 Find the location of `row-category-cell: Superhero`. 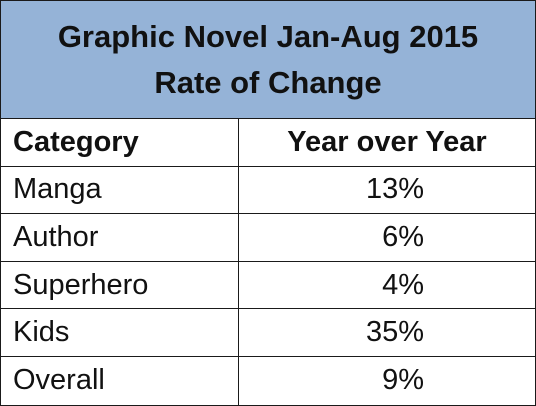

row-category-cell: Superhero is located at coordinates (120, 285).